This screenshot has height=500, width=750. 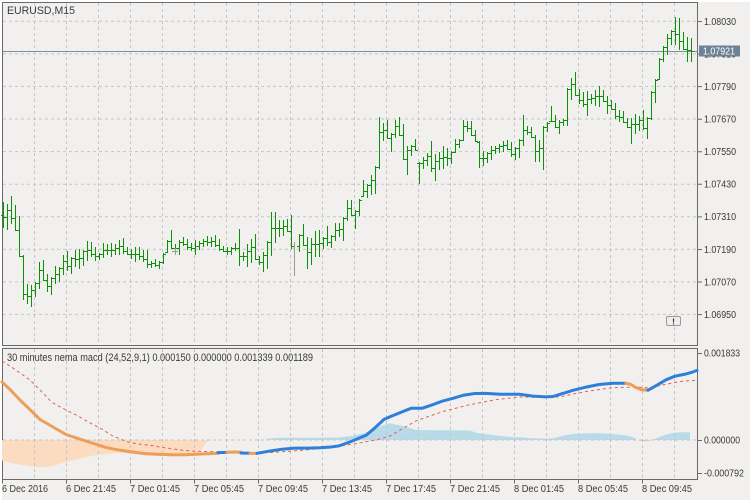 What do you see at coordinates (720, 22) in the screenshot?
I see `svg-text: 1.08030` at bounding box center [720, 22].